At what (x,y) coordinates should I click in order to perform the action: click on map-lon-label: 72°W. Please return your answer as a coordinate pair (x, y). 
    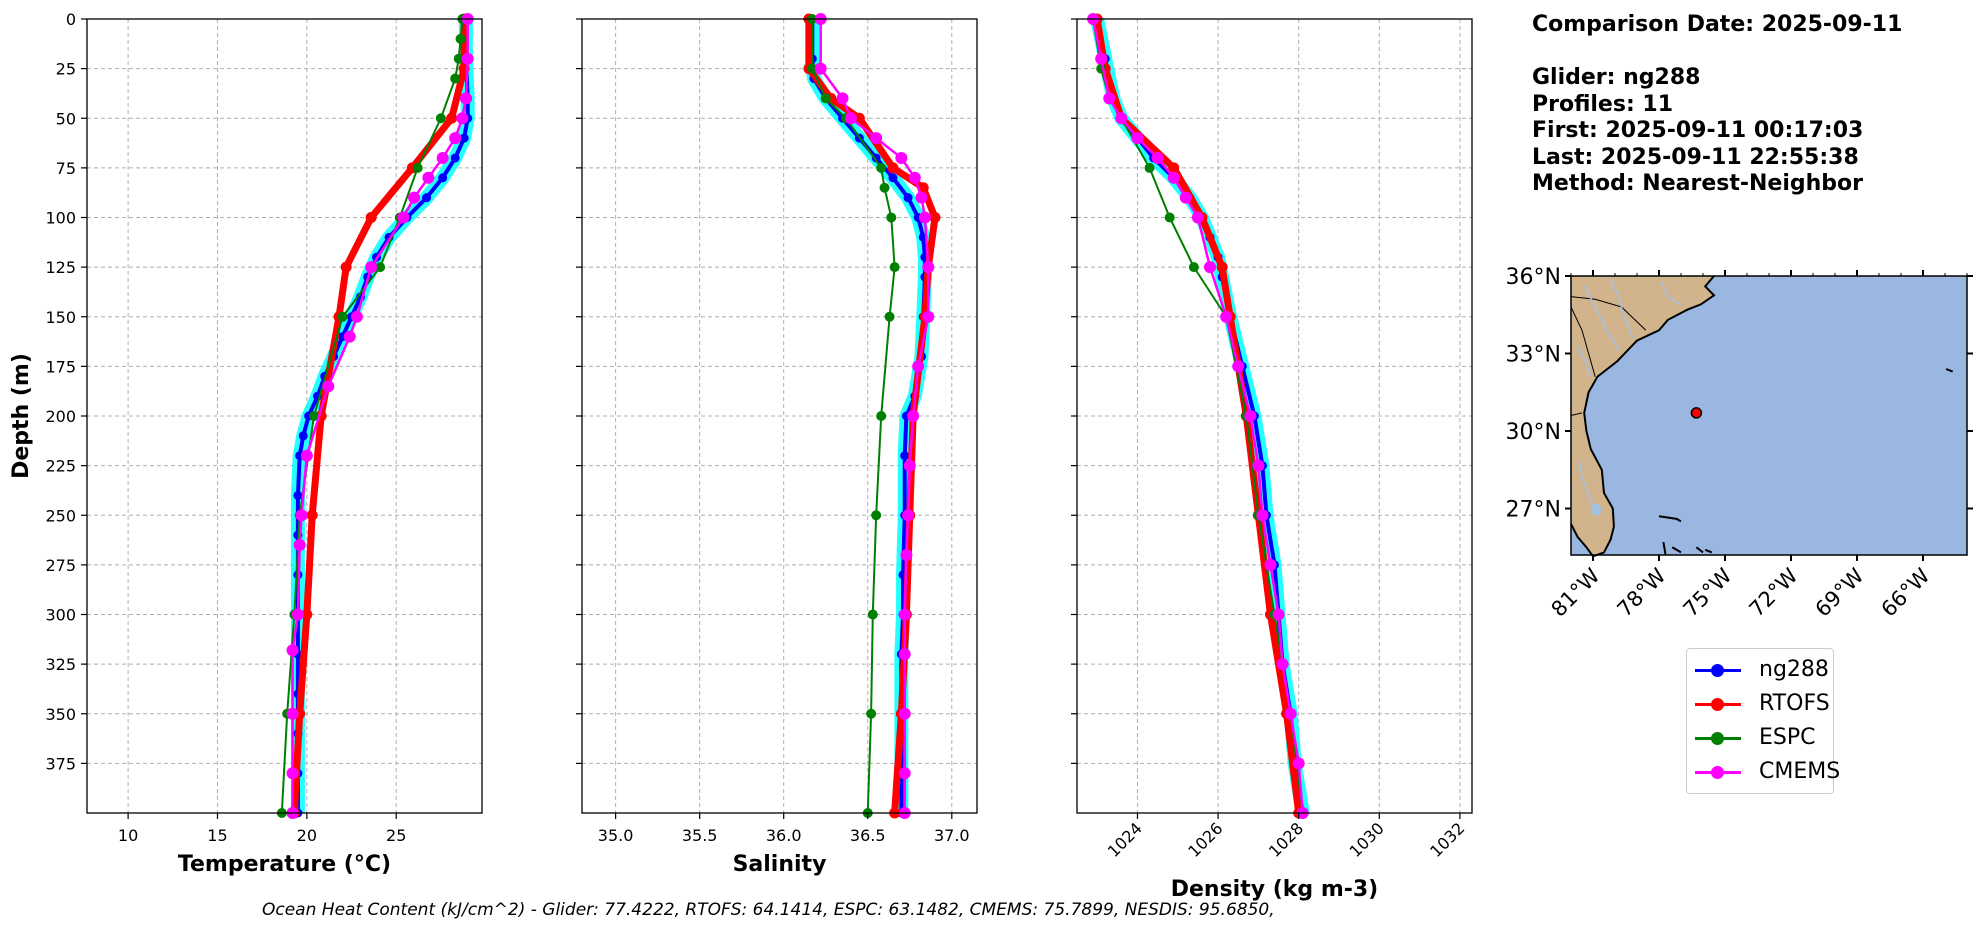
    Looking at the image, I should click on (1774, 592).